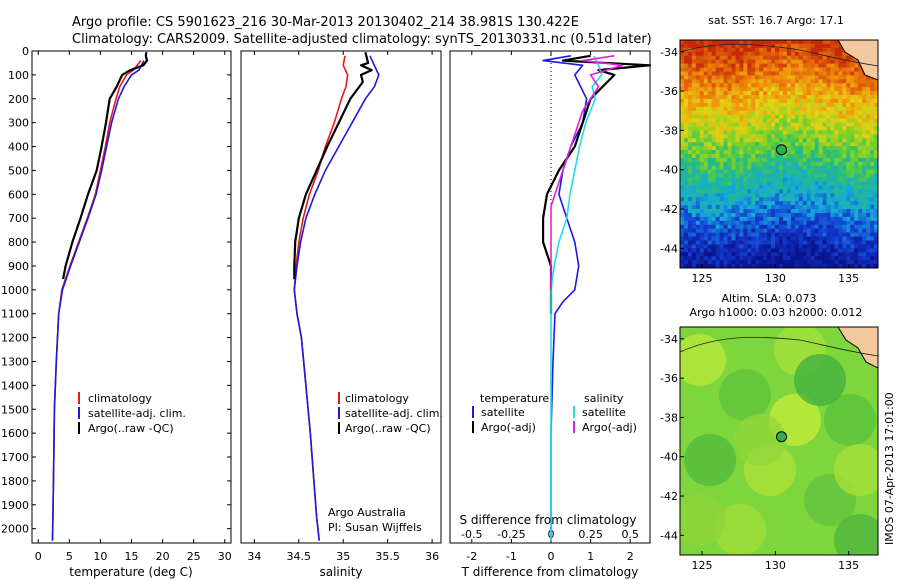 The height and width of the screenshot is (580, 900). What do you see at coordinates (775, 565) in the screenshot?
I see `map-x-tick-label: 130` at bounding box center [775, 565].